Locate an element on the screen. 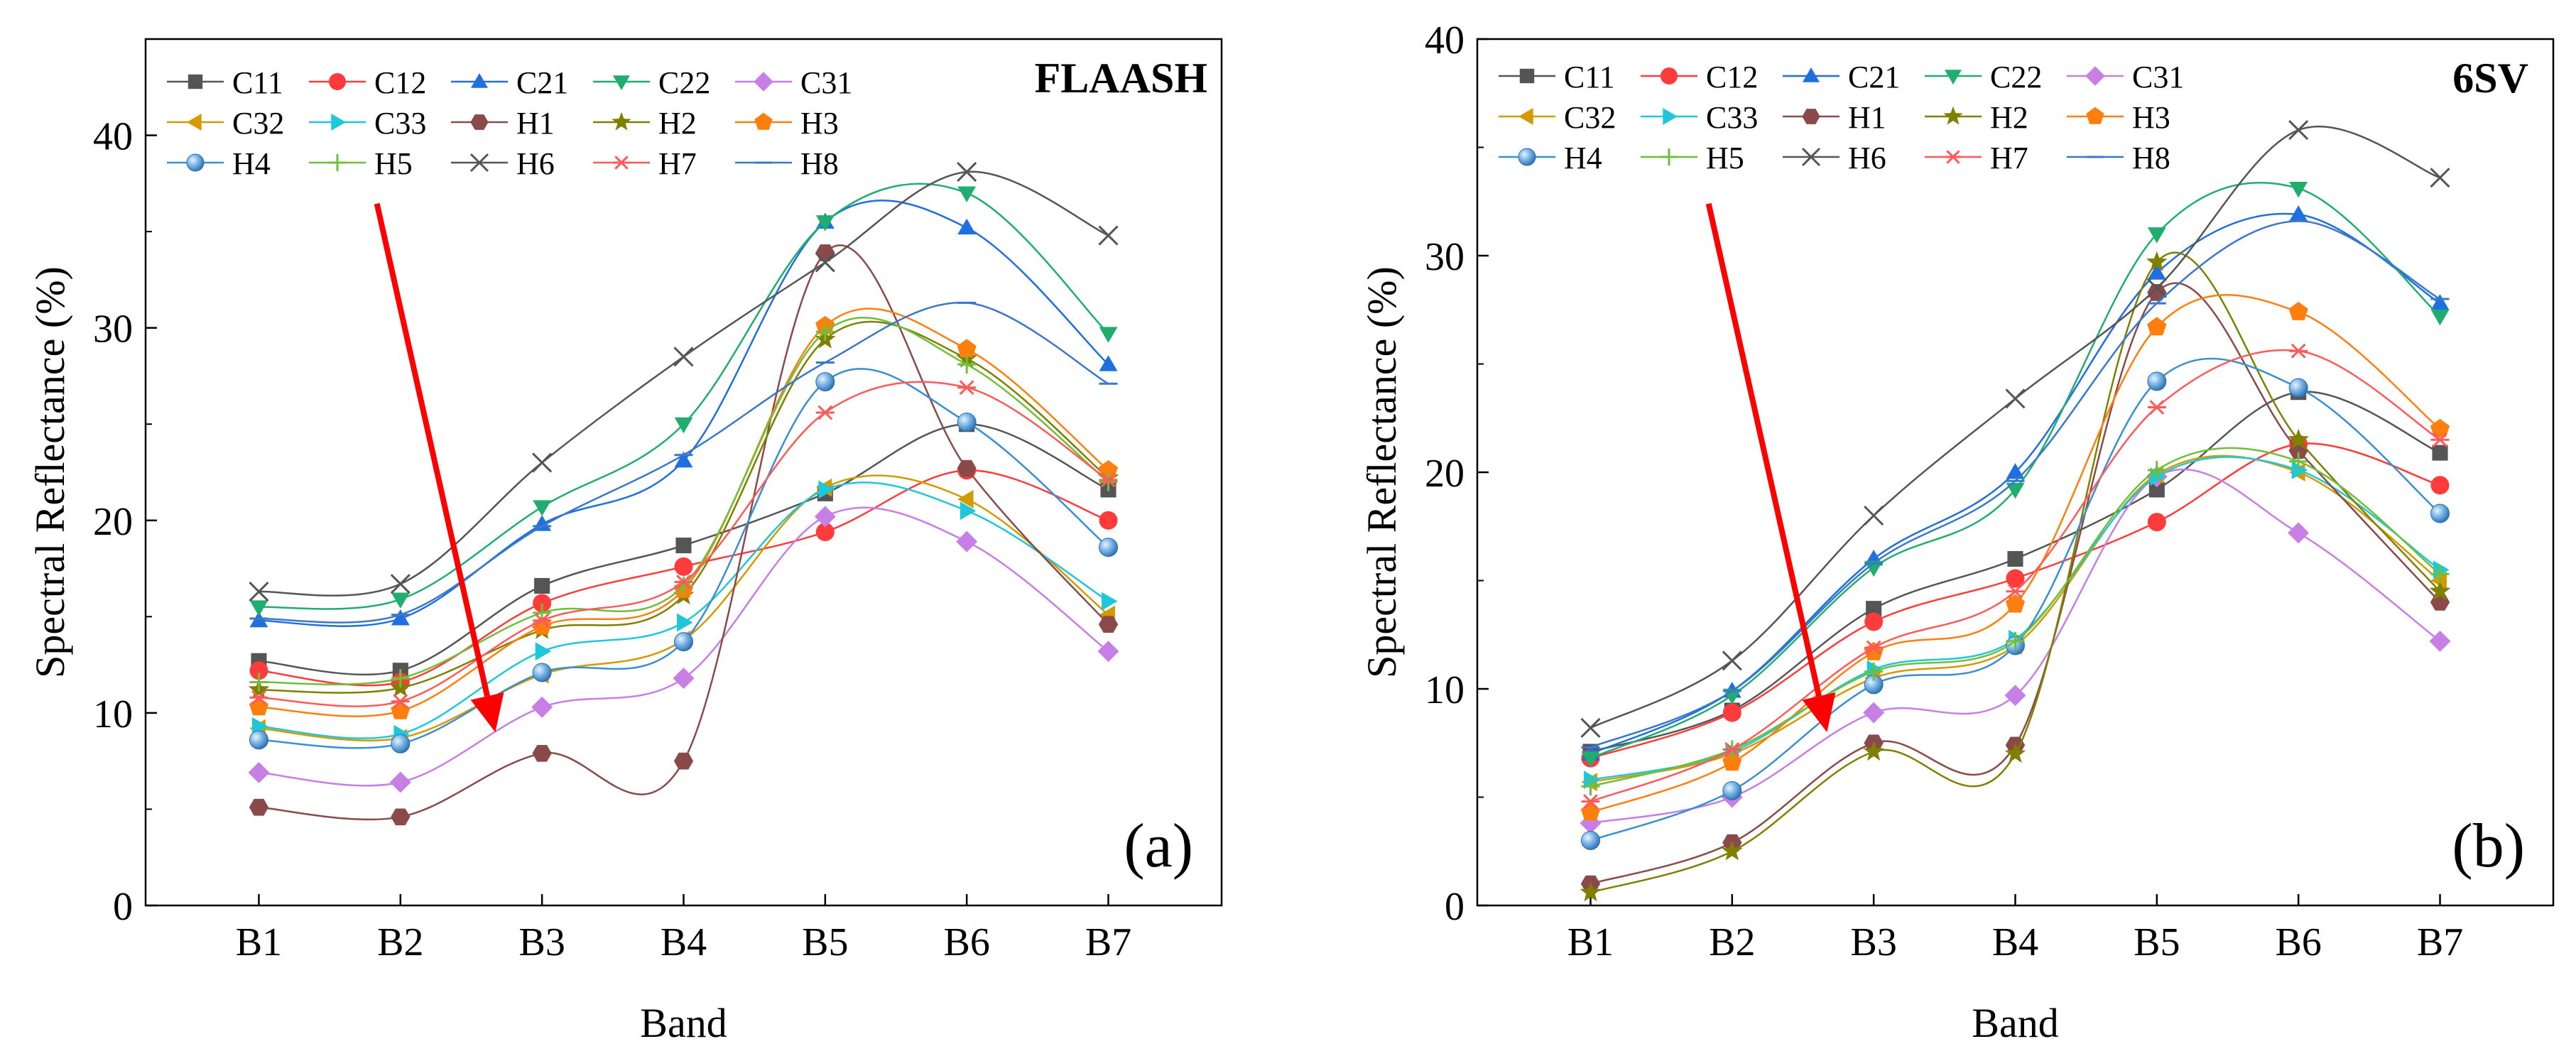  legend-marker-h2 is located at coordinates (1953, 115).